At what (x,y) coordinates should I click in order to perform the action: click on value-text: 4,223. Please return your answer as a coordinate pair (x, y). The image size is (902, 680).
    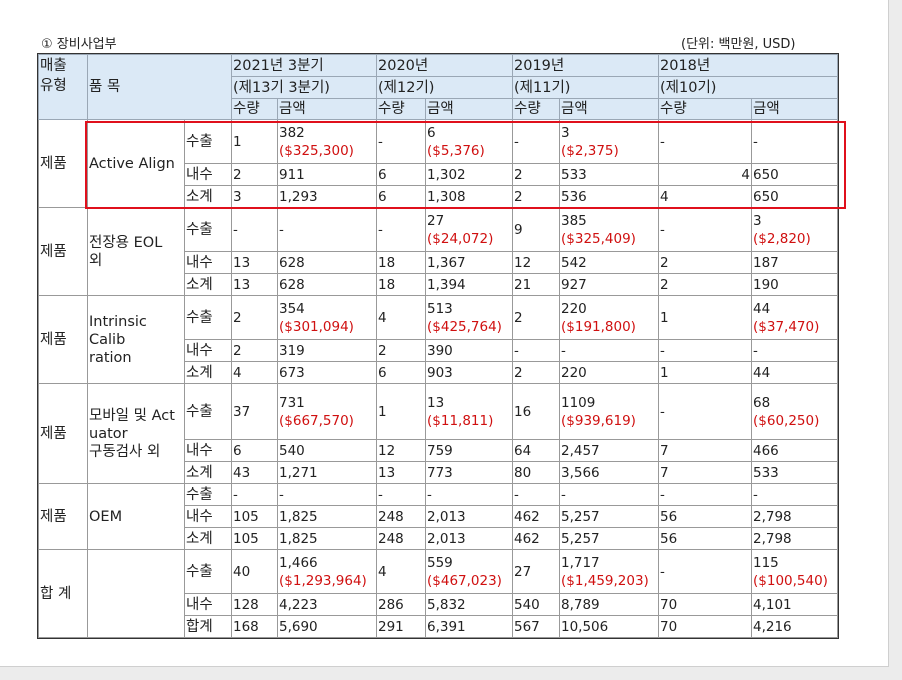
    Looking at the image, I should click on (298, 604).